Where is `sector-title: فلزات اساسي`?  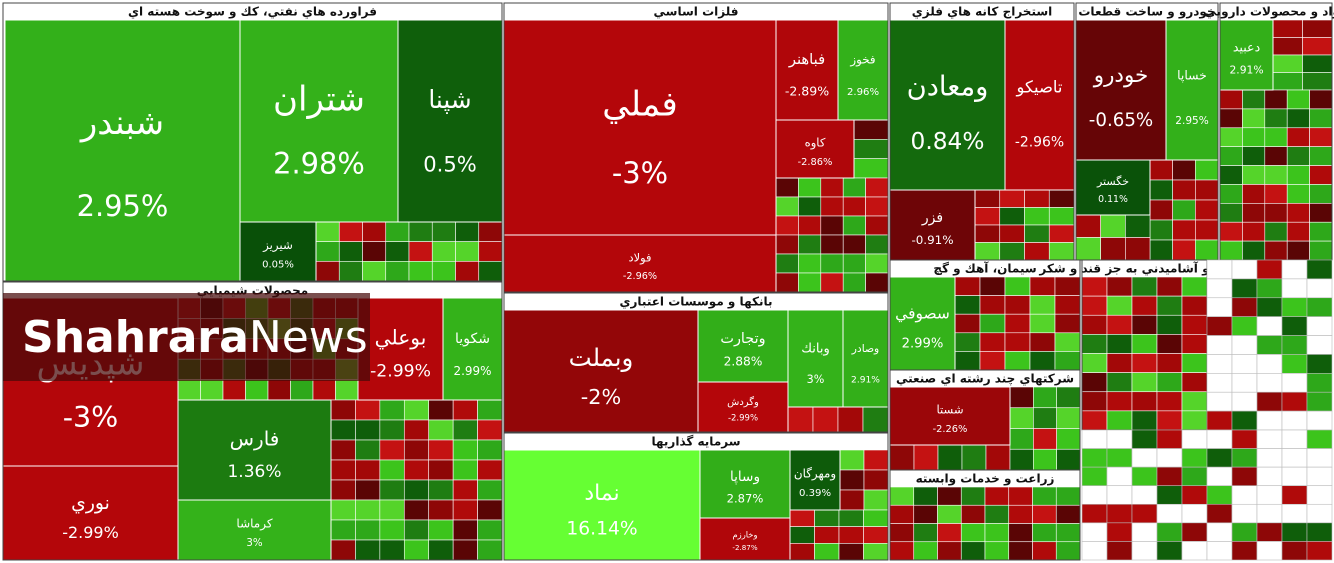
sector-title: فلزات اساسي is located at coordinates (696, 12).